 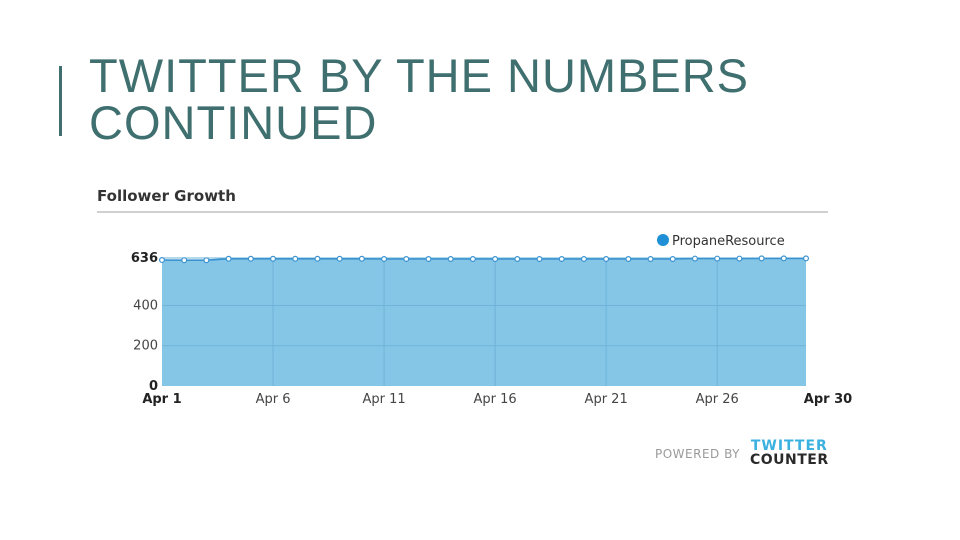 What do you see at coordinates (144, 258) in the screenshot?
I see `y-tick-label-3: 636` at bounding box center [144, 258].